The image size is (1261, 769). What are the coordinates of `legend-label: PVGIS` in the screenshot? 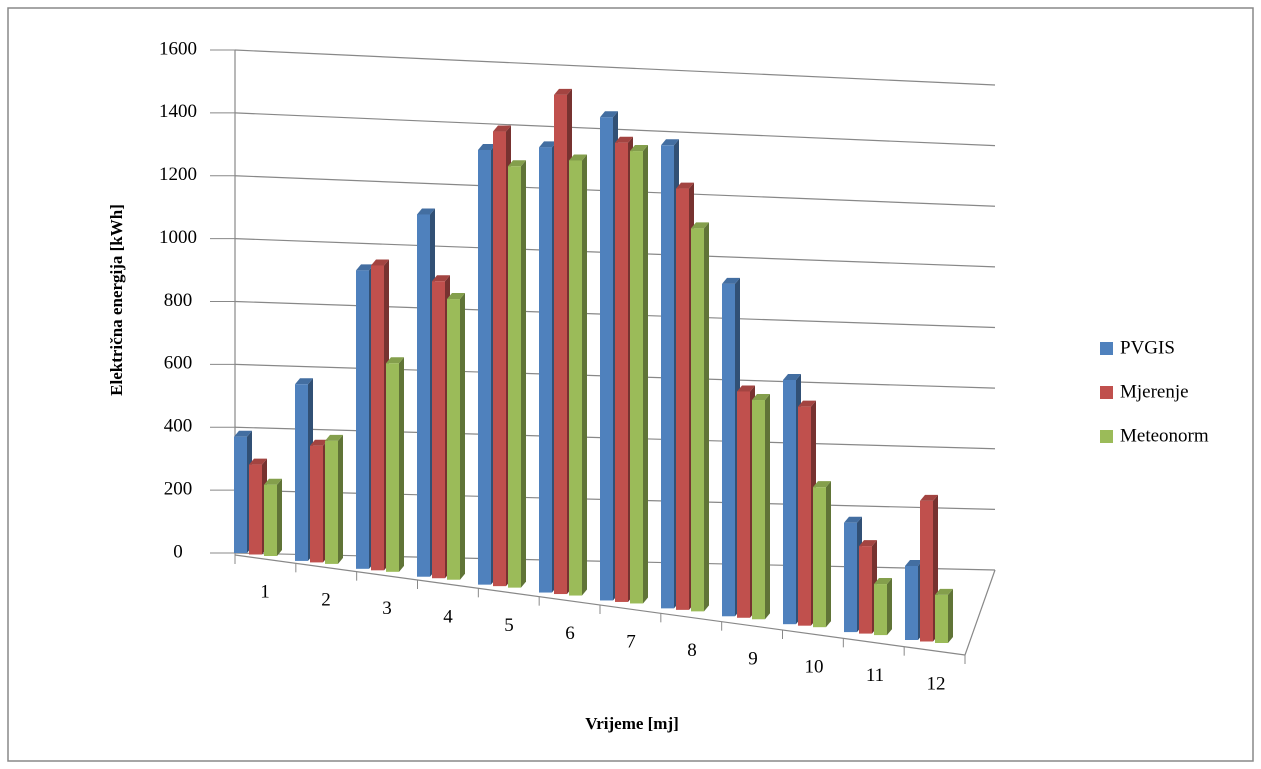 It's located at (1147, 347).